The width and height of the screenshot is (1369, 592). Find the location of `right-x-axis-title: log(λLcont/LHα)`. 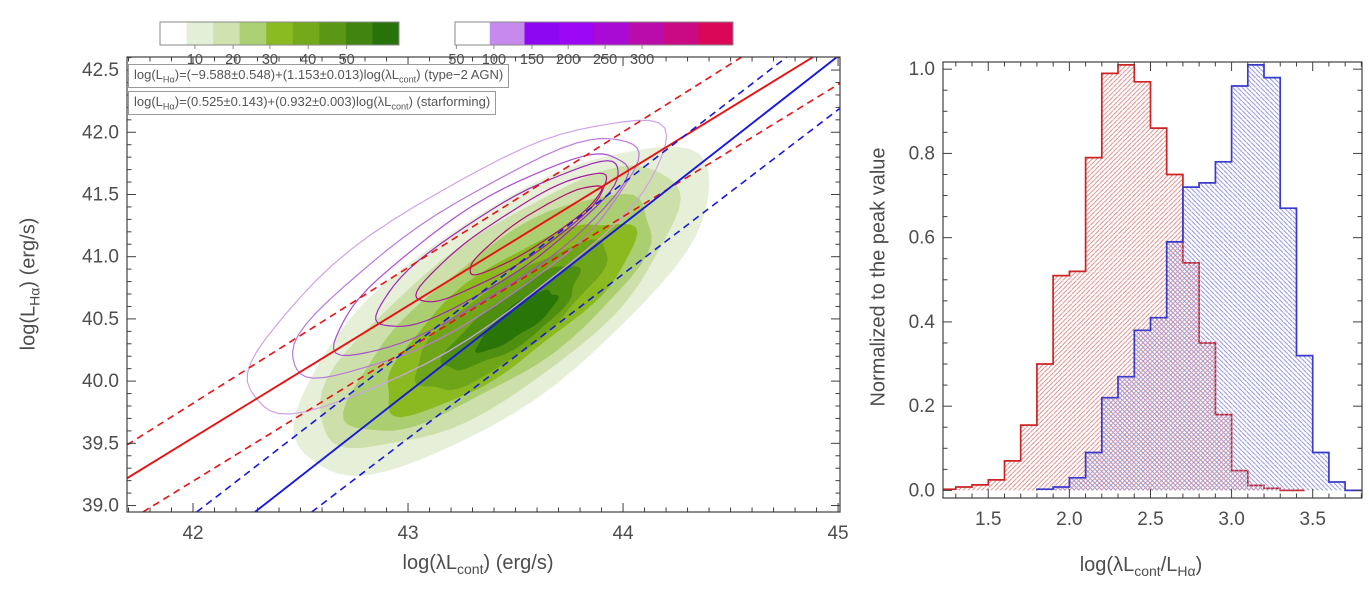

right-x-axis-title: log(λLcont/LHα) is located at coordinates (1141, 566).